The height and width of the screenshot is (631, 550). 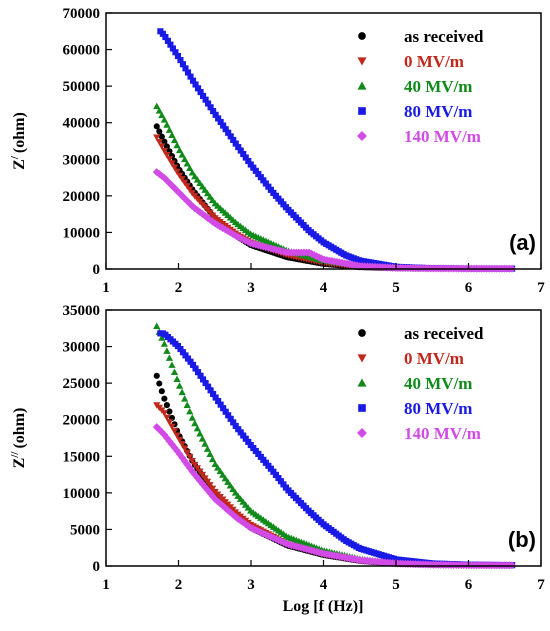 I want to click on legend-label: as received, so click(x=444, y=333).